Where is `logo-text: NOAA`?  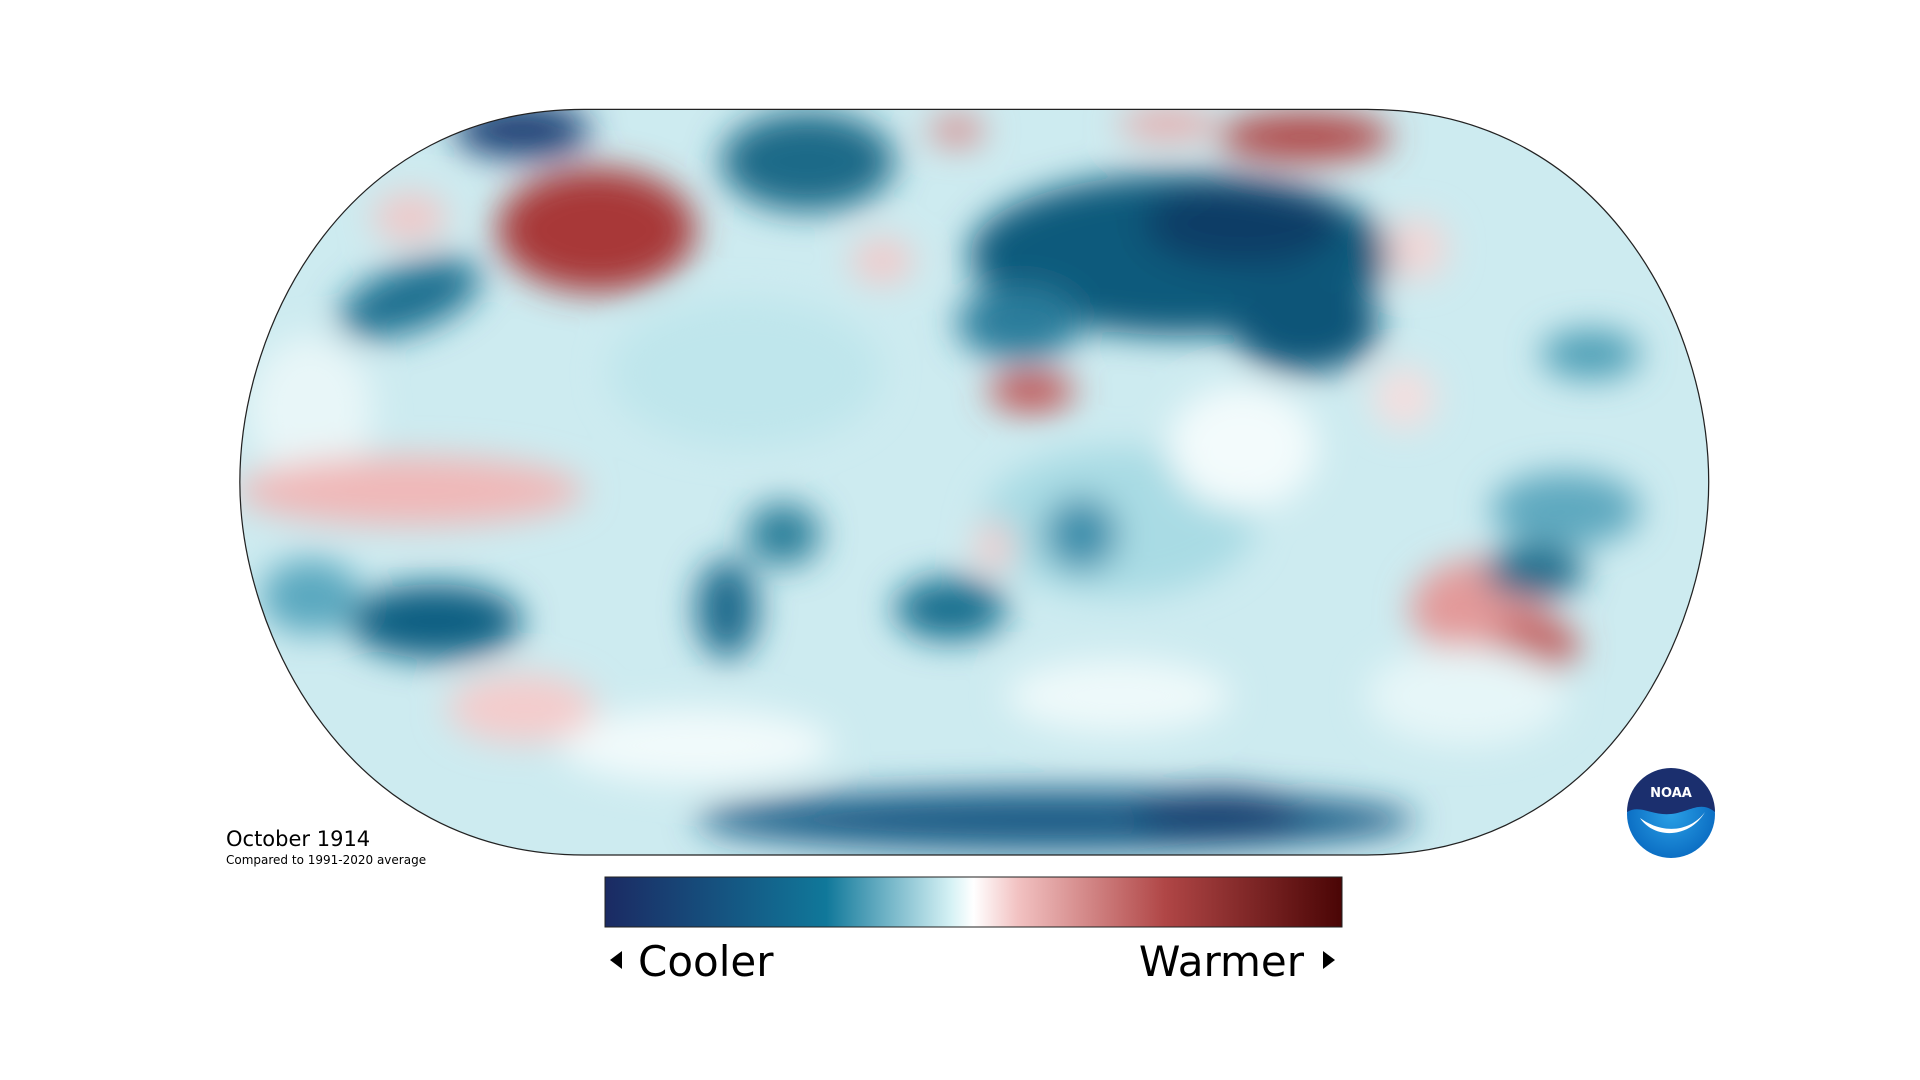 logo-text: NOAA is located at coordinates (1671, 793).